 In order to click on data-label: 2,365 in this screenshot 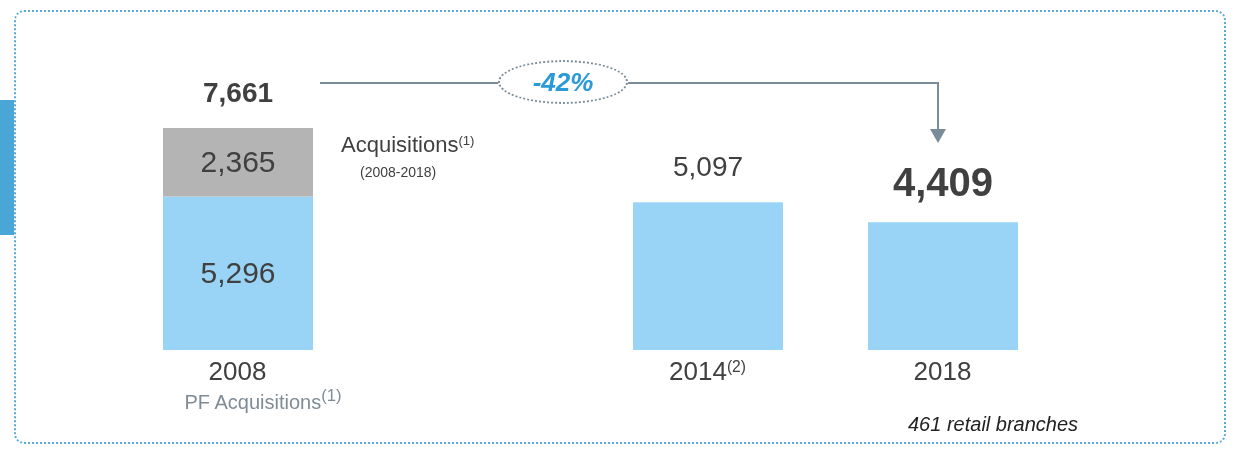, I will do `click(238, 162)`.